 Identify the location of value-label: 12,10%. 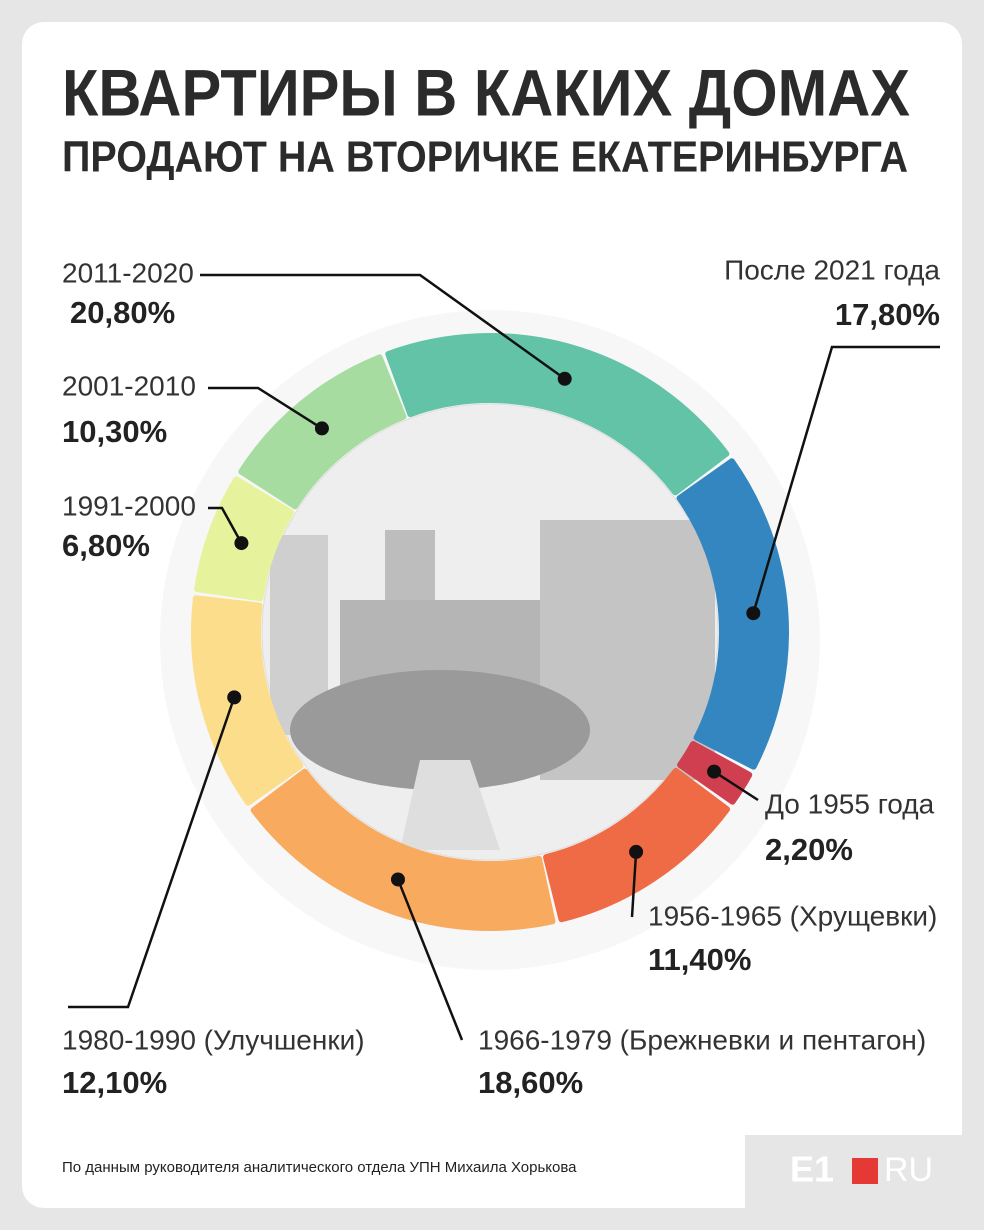
(114, 1082).